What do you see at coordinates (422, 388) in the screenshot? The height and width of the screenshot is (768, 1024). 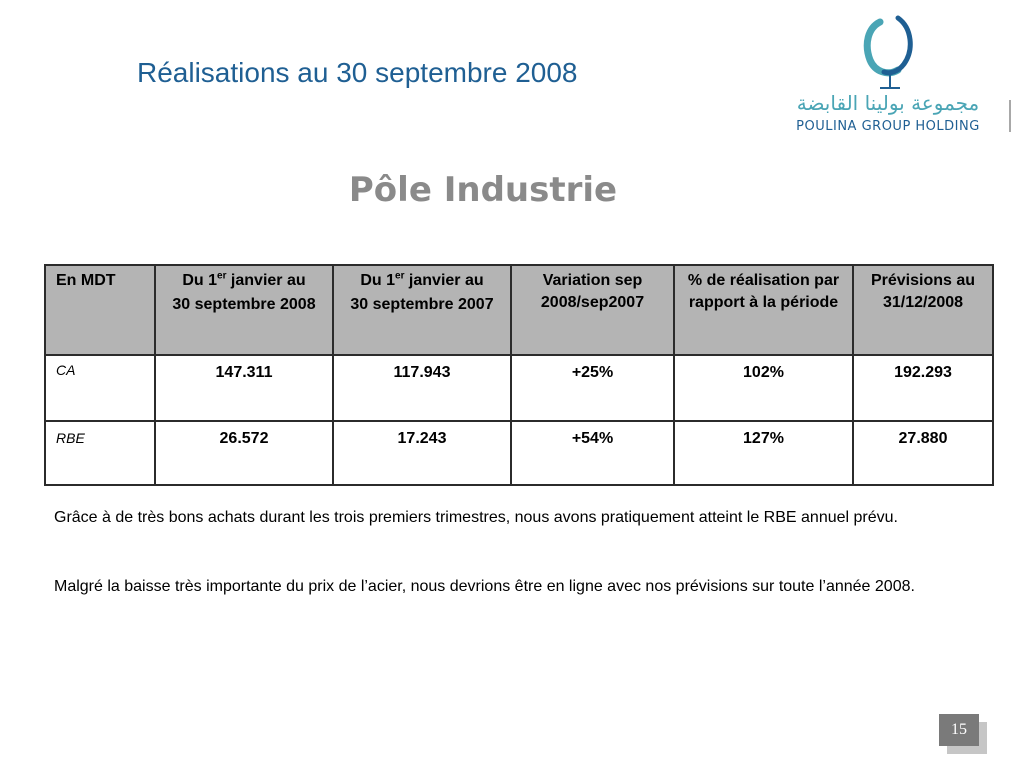 I see `table-cell: 117.943` at bounding box center [422, 388].